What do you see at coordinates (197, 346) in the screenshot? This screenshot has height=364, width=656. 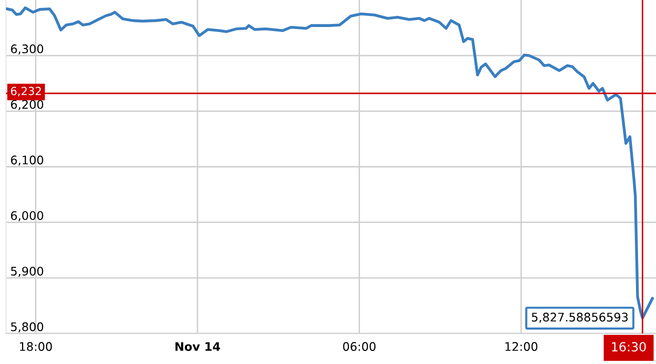 I see `x-tick-label: Nov 14` at bounding box center [197, 346].